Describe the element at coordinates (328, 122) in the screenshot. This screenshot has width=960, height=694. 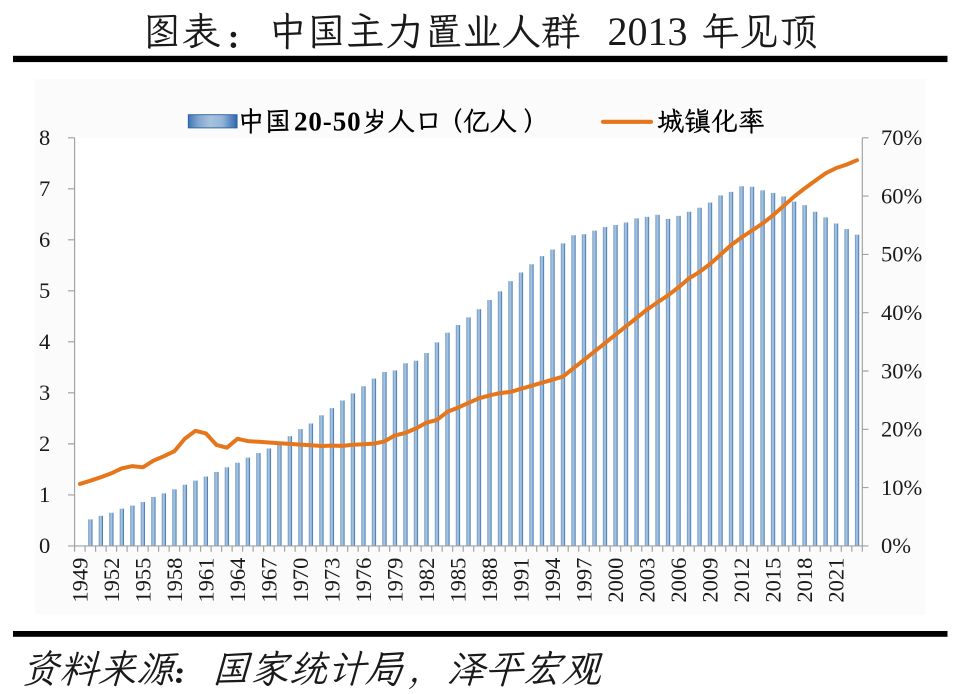
I see `svg-text: 20-50` at that location.